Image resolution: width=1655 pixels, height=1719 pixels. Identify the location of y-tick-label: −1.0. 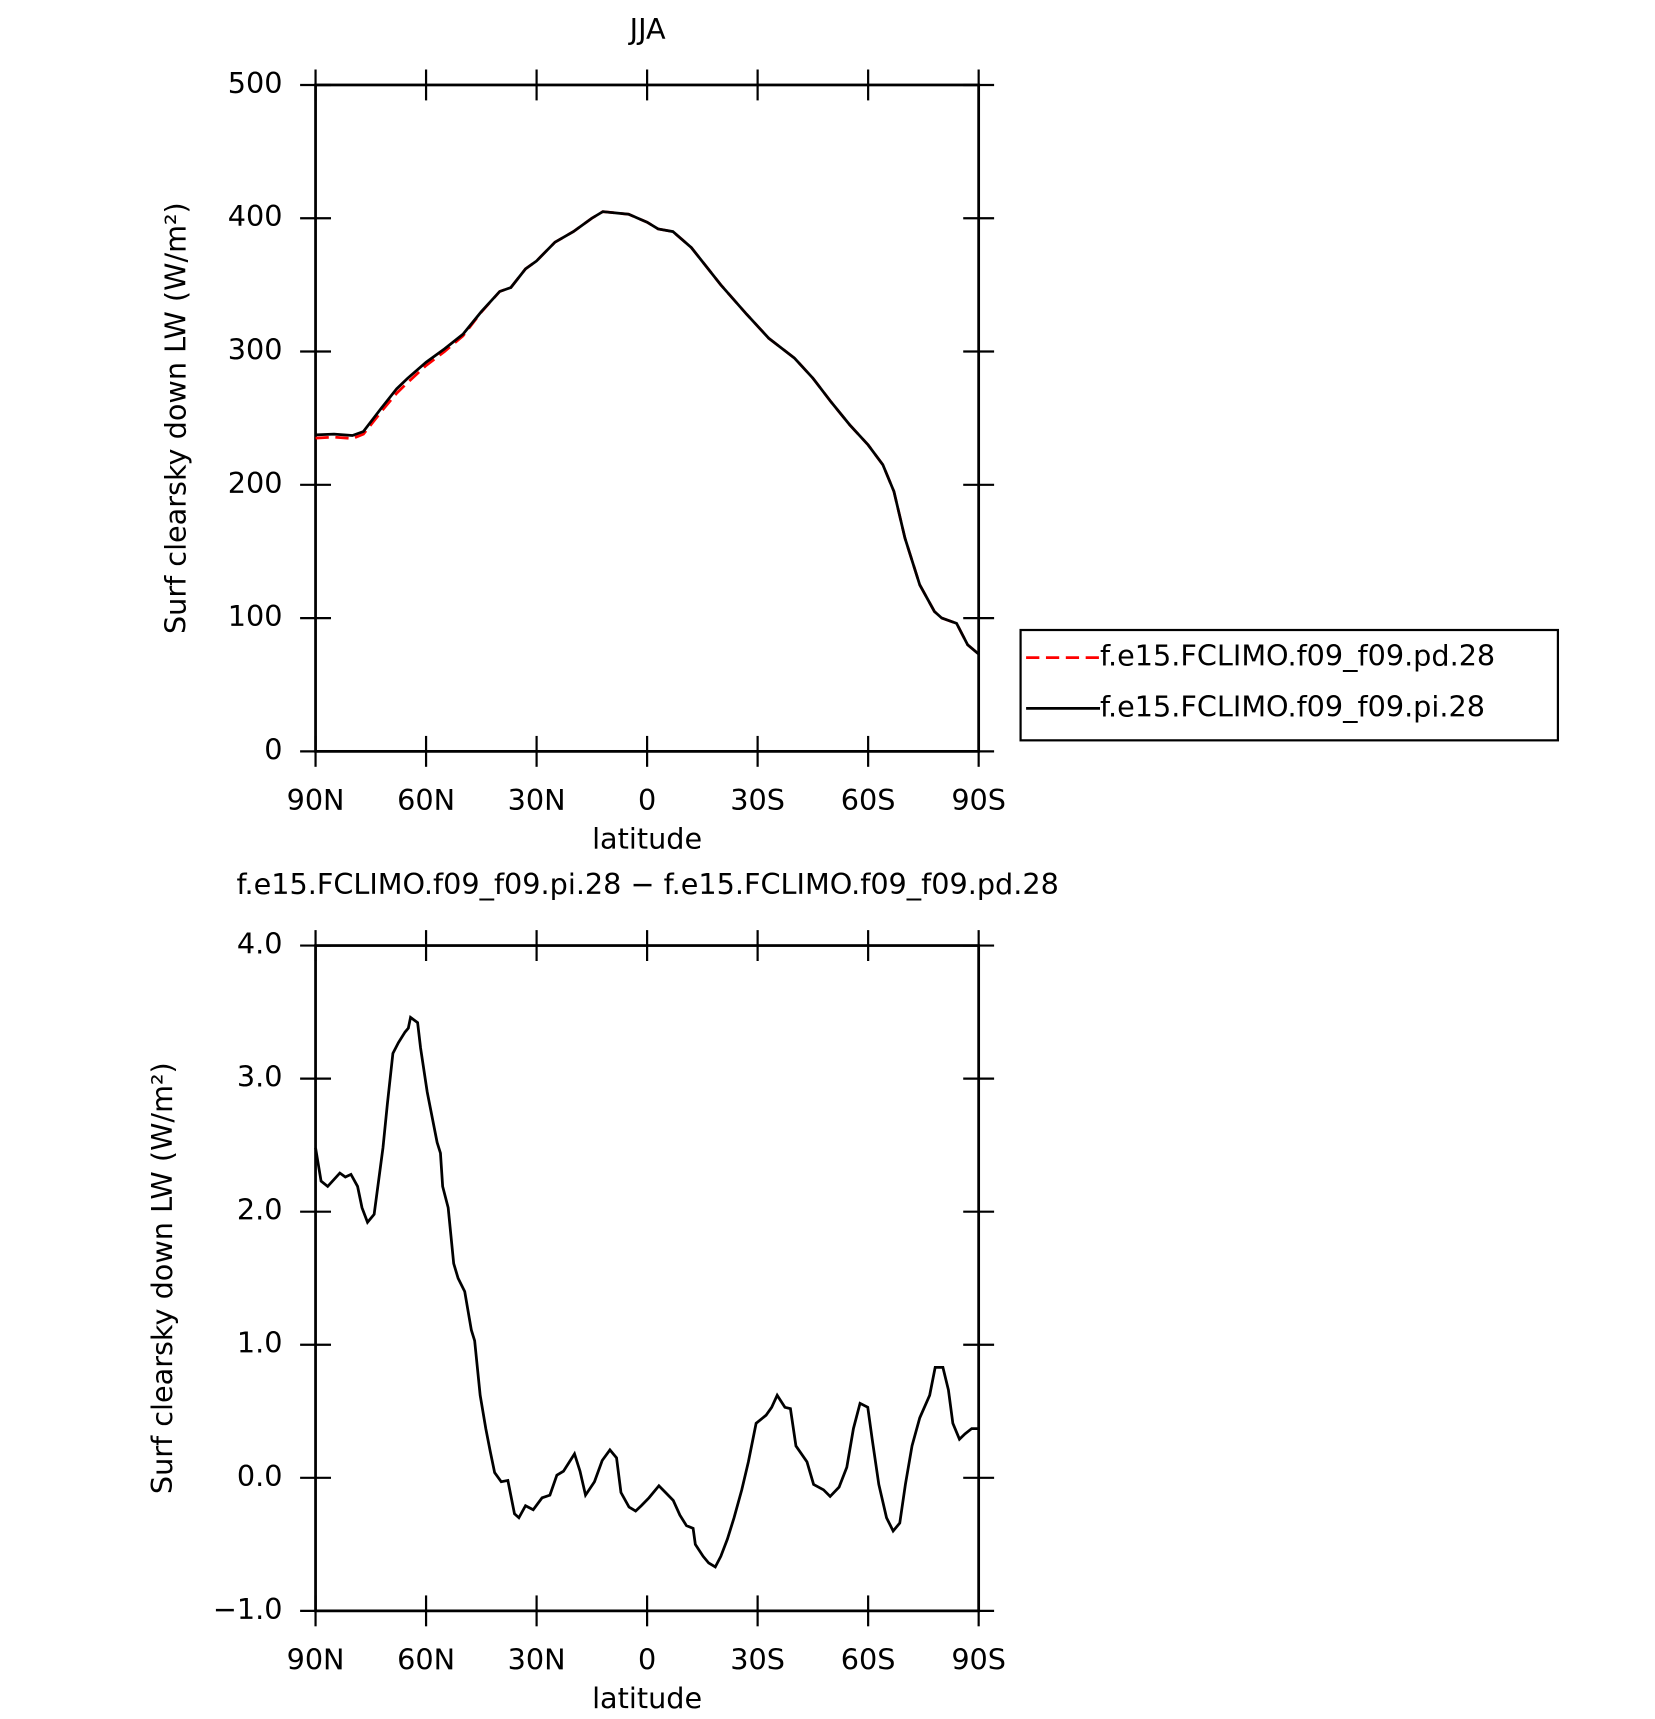
(248, 1609).